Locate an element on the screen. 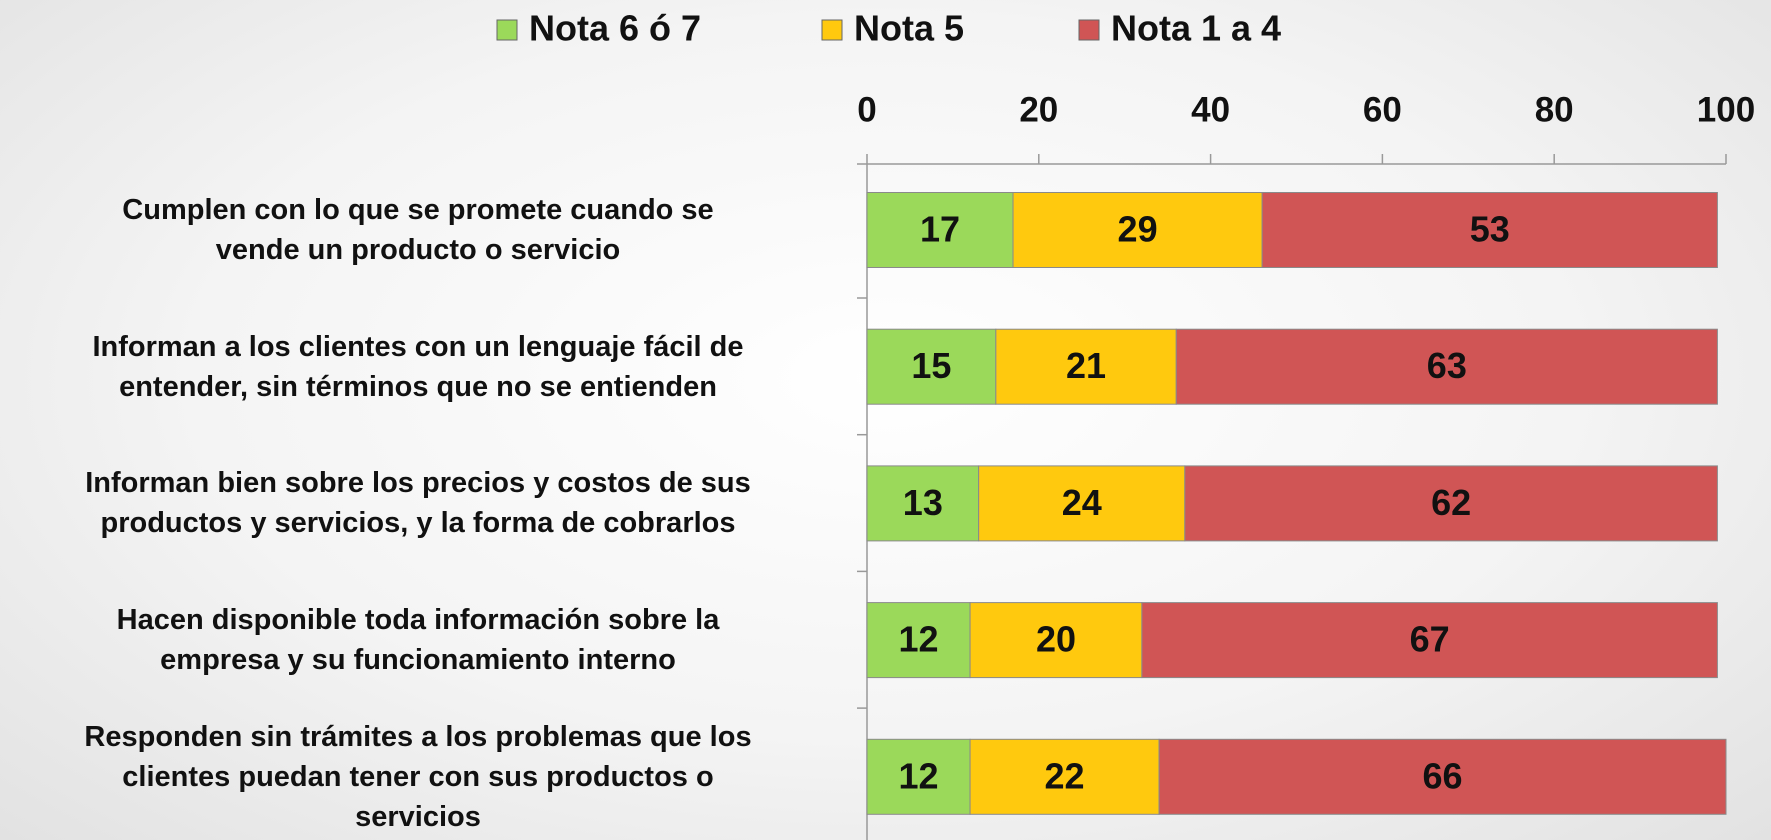  x-tick-label: 0 is located at coordinates (866, 109).